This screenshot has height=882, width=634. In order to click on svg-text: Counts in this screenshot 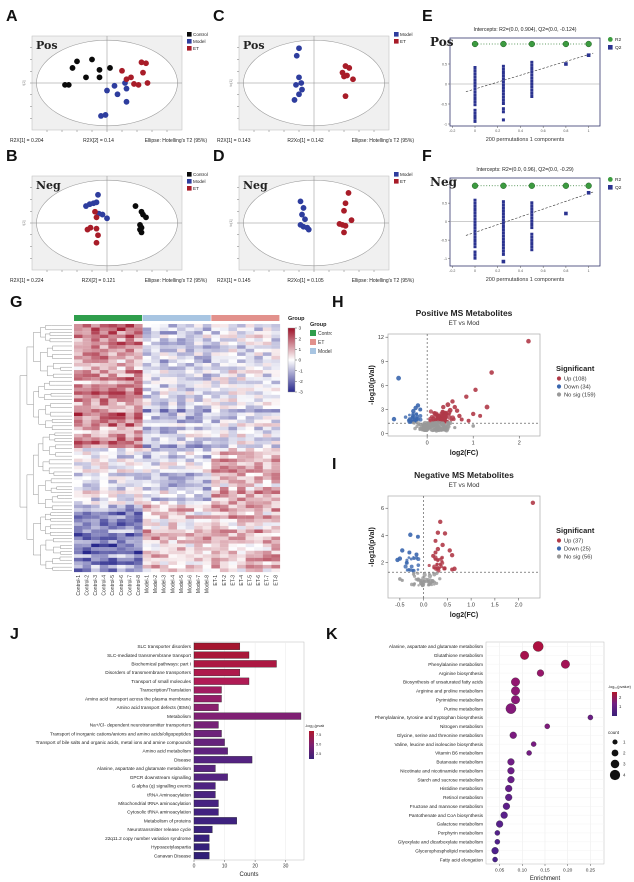, I will do `click(248, 875)`.